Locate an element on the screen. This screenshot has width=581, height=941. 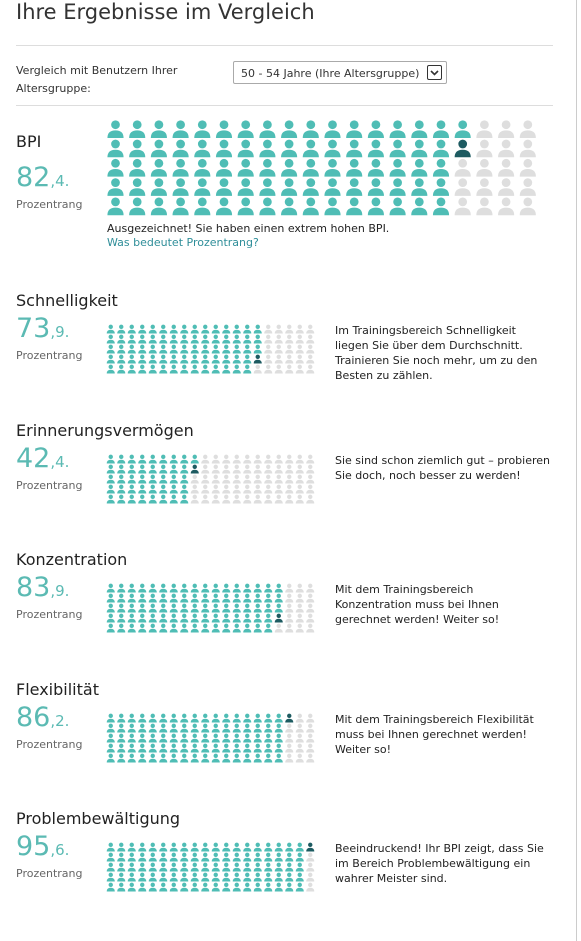
help-link: Was bedeutet Prozentrang? is located at coordinates (183, 242).